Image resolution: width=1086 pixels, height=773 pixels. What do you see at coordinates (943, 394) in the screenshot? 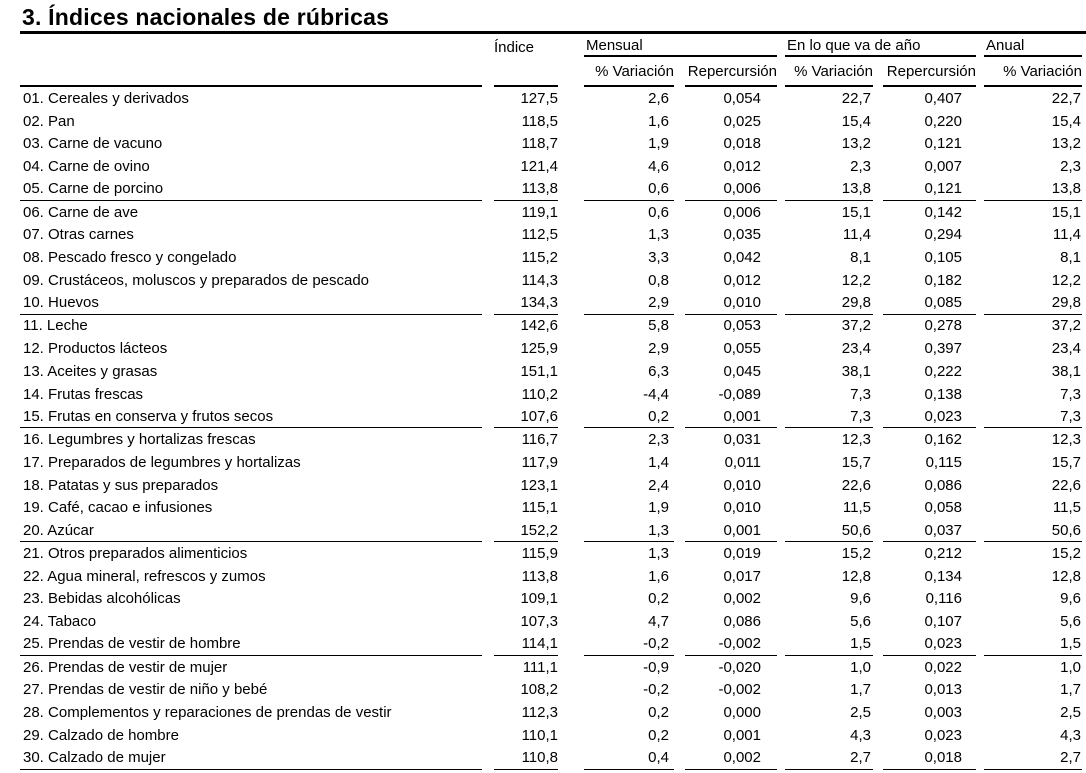
I see `ytd-repercusion-value: 0,138` at bounding box center [943, 394].